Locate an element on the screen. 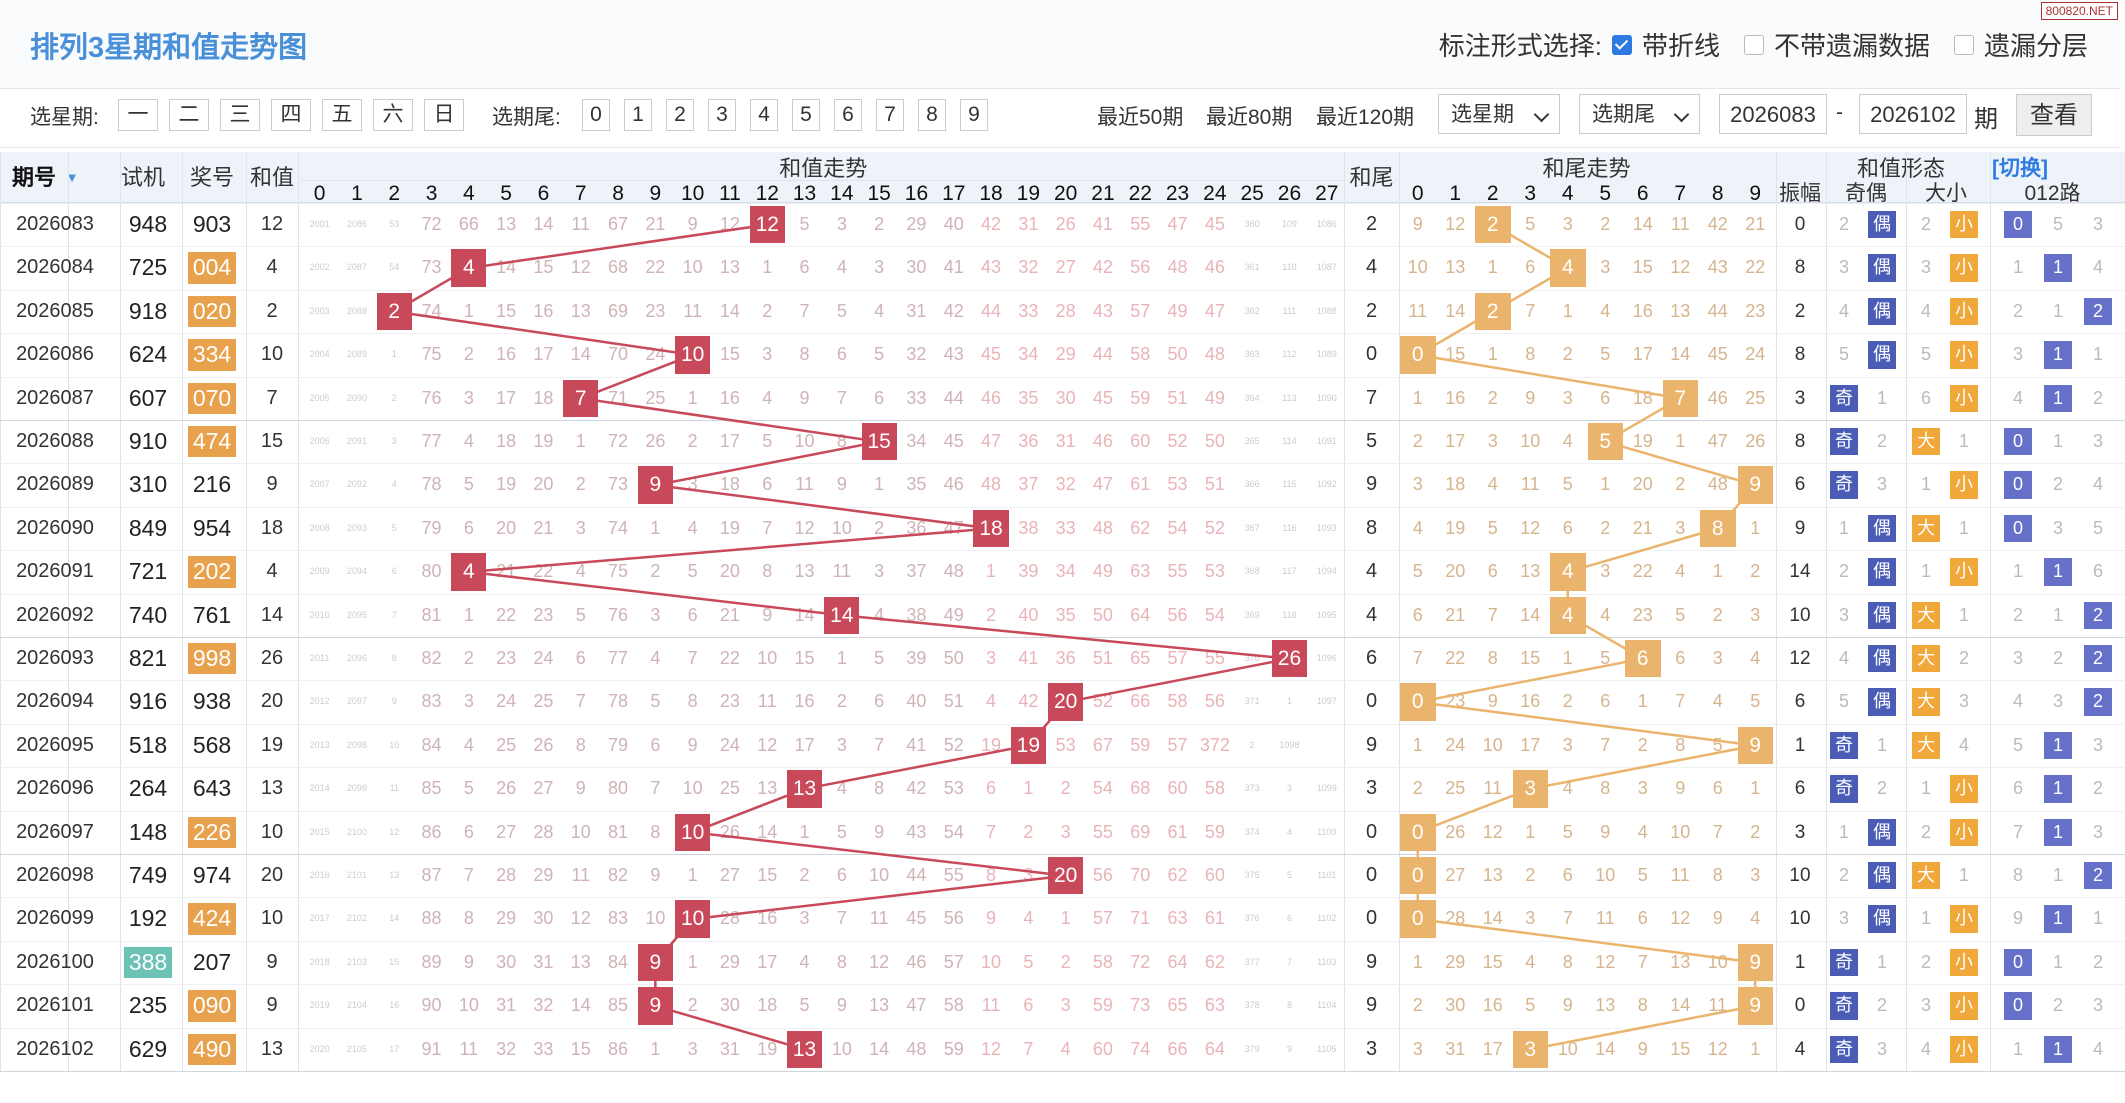 This screenshot has height=1103, width=2125. sum-omission-cell: 69 is located at coordinates (618, 310).